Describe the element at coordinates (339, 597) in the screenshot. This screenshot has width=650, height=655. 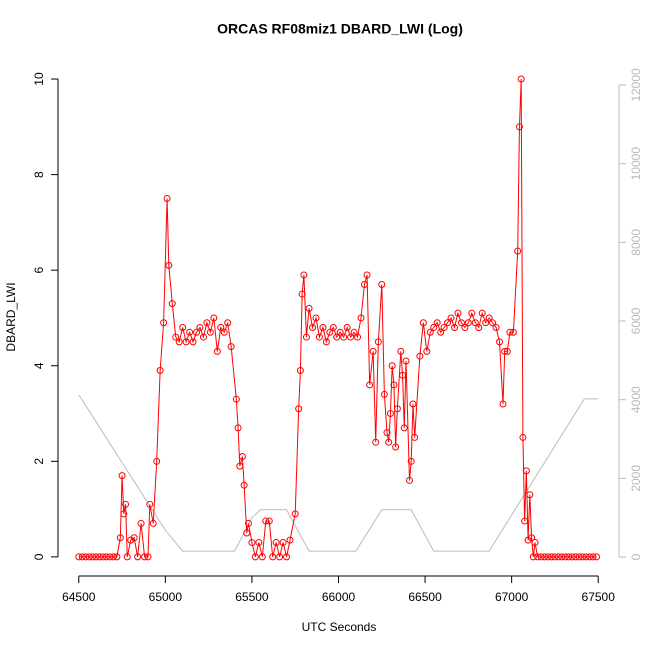
I see `x-tick-label: 66000` at that location.